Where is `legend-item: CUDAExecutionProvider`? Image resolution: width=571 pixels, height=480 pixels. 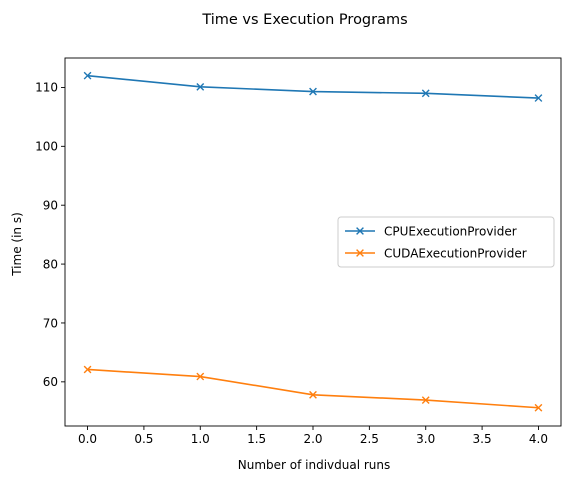 legend-item: CUDAExecutionProvider is located at coordinates (436, 253).